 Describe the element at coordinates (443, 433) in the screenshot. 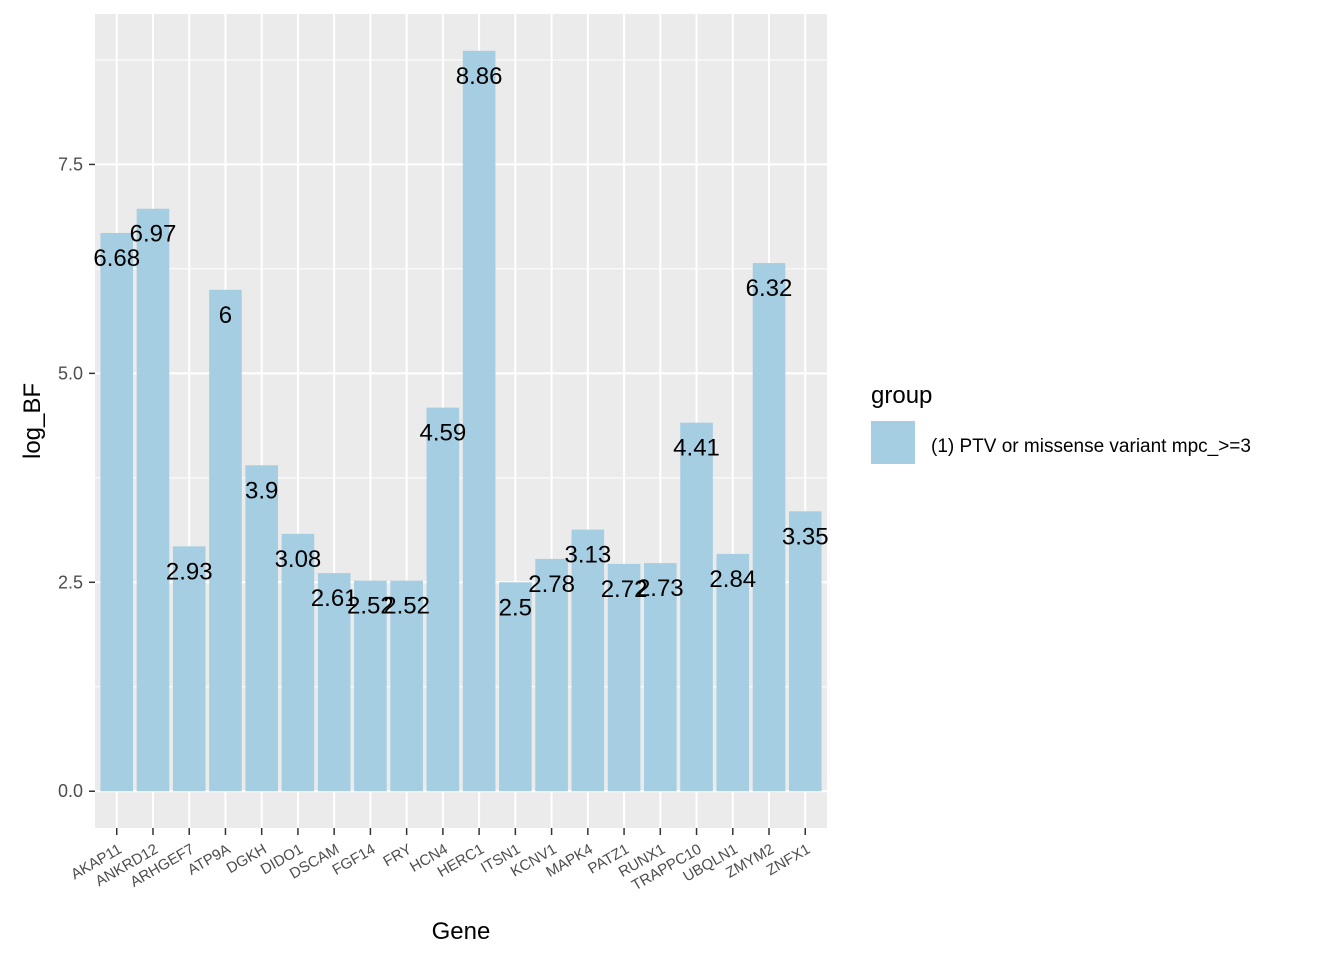

I see `data-label: 4.59` at that location.